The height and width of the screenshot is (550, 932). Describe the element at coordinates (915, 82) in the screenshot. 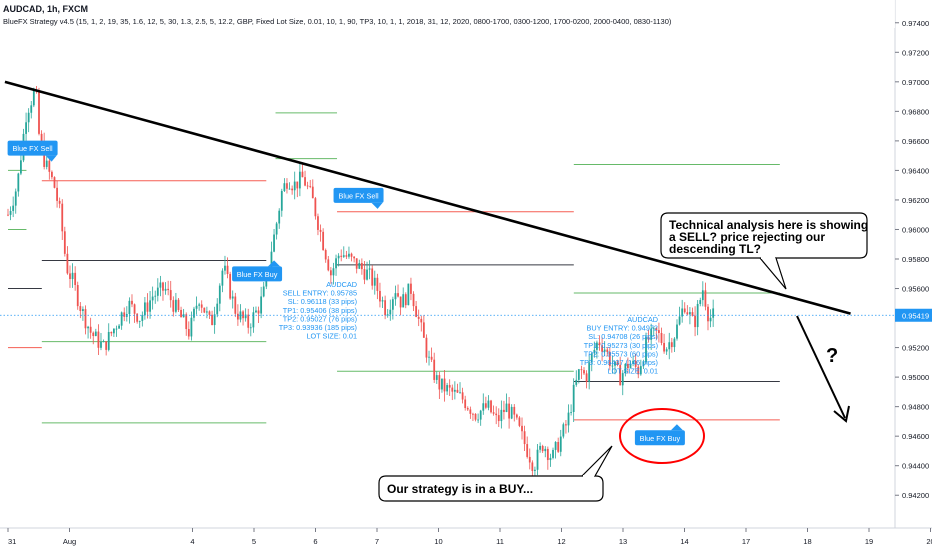

I see `price-tick-label: 0.97000` at that location.